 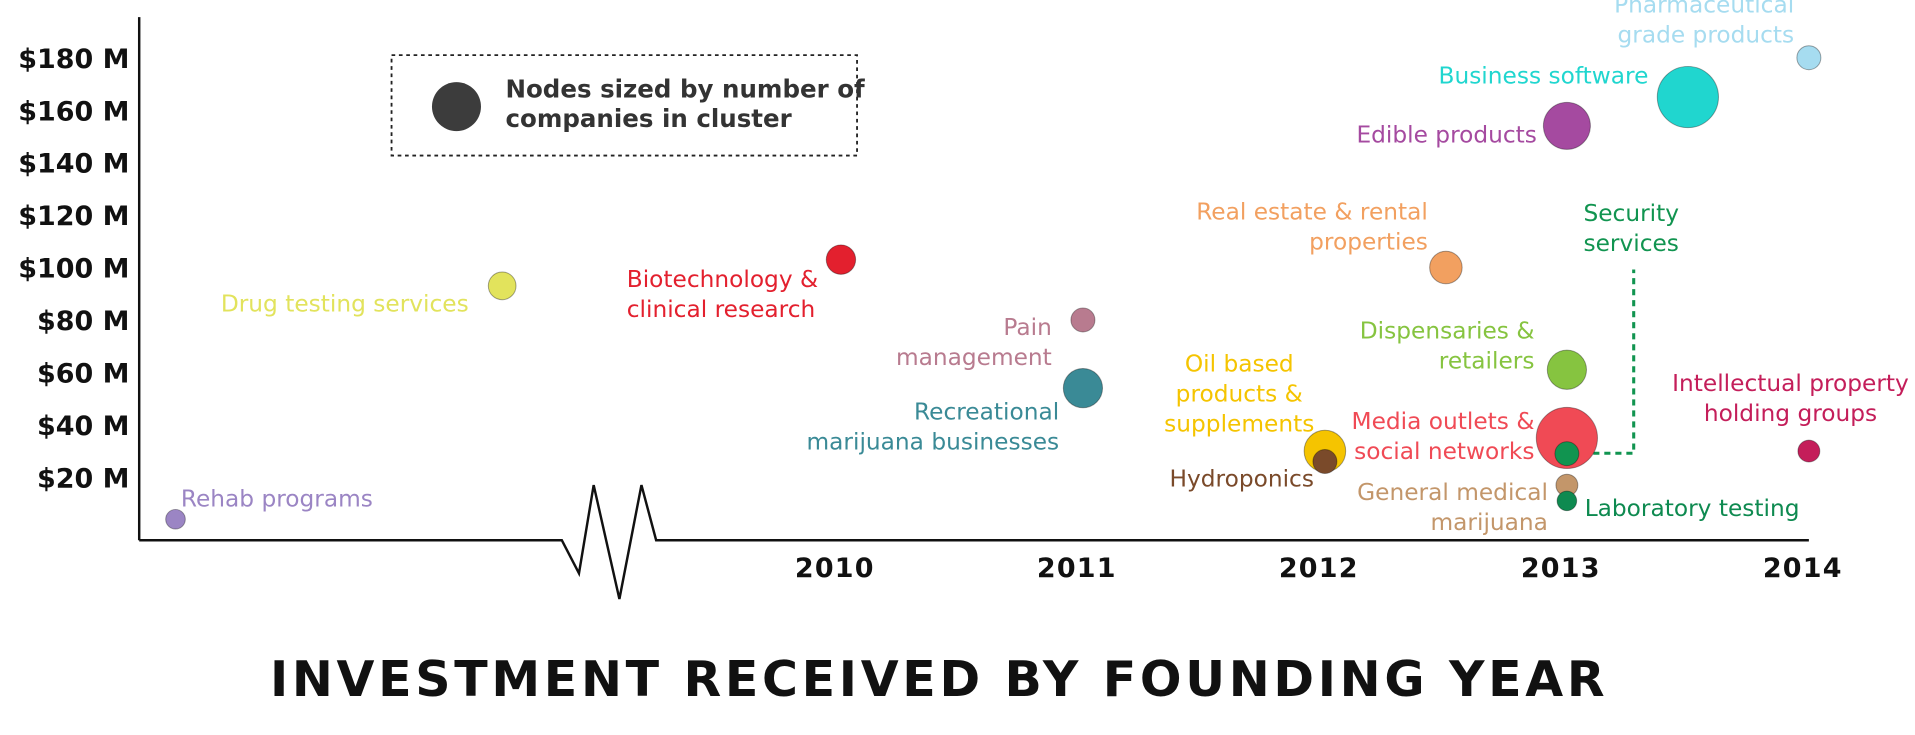 I want to click on y-tick-label: $140 M, so click(x=73, y=164).